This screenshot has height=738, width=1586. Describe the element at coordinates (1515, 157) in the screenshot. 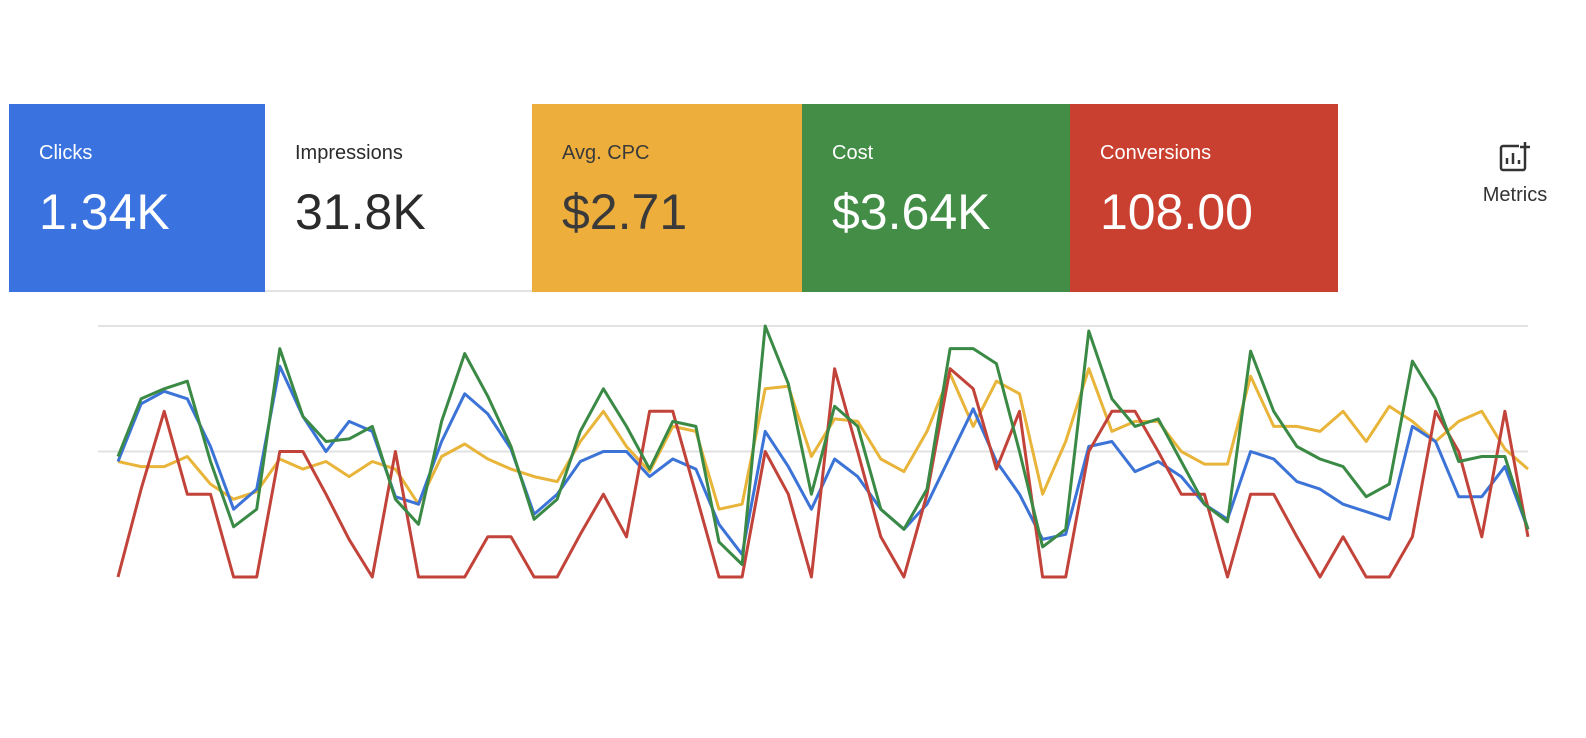

I see `metrics-icon` at that location.